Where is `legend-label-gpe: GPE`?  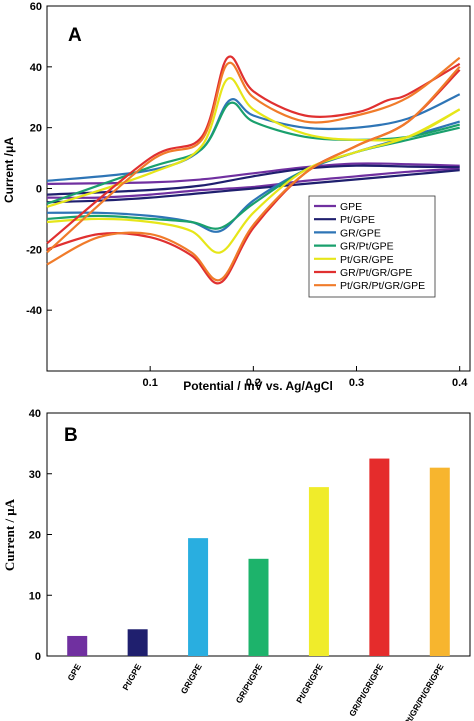
legend-label-gpe: GPE is located at coordinates (351, 207).